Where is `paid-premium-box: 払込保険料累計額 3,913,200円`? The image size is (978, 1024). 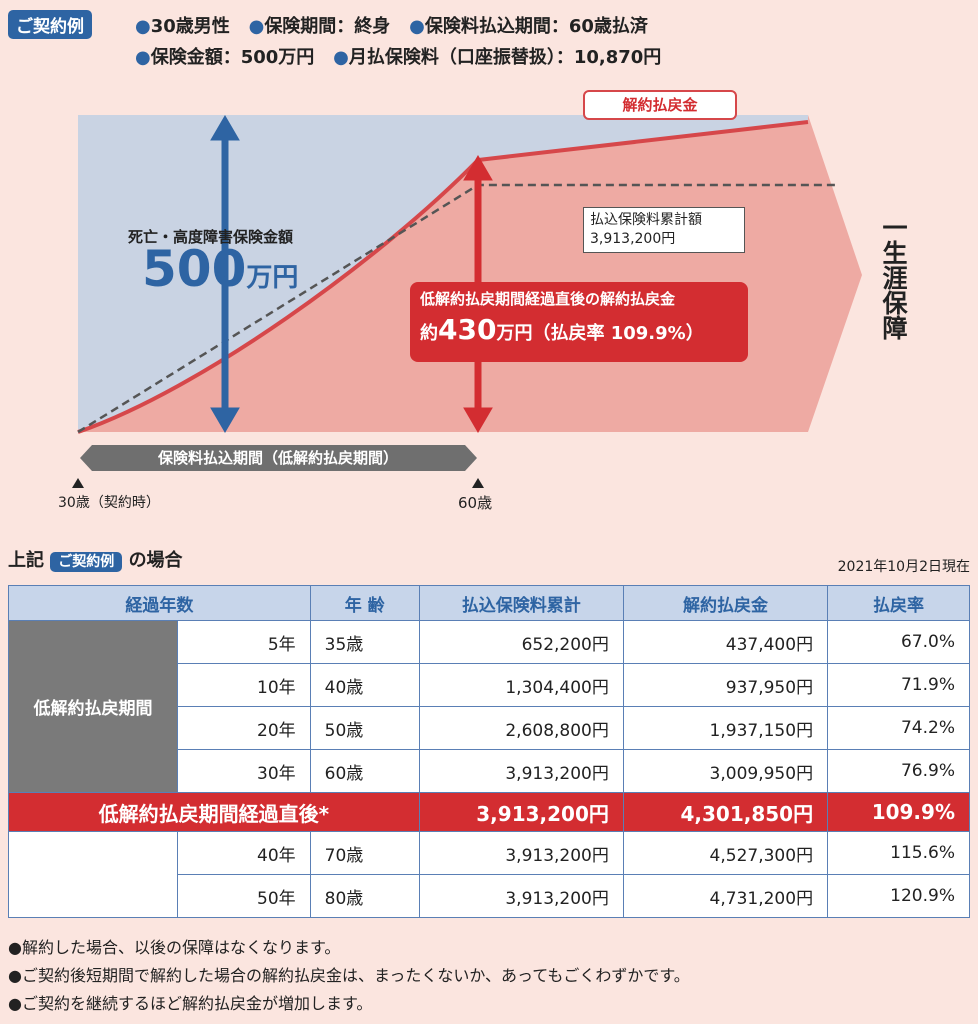
paid-premium-box: 払込保険料累計額 3,913,200円 is located at coordinates (664, 230).